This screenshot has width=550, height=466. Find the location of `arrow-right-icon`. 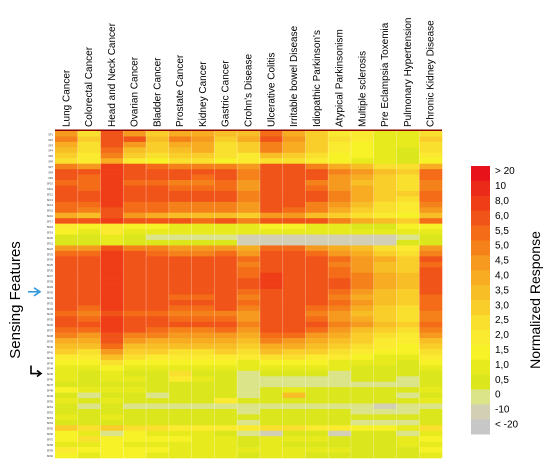

arrow-right-icon is located at coordinates (35, 292).